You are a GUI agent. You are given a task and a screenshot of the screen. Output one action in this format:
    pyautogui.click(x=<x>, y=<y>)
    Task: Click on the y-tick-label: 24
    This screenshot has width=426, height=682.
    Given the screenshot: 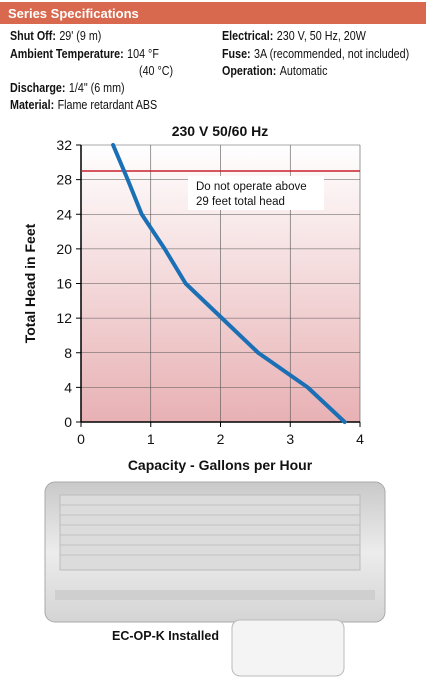 What is the action you would take?
    pyautogui.click(x=64, y=214)
    